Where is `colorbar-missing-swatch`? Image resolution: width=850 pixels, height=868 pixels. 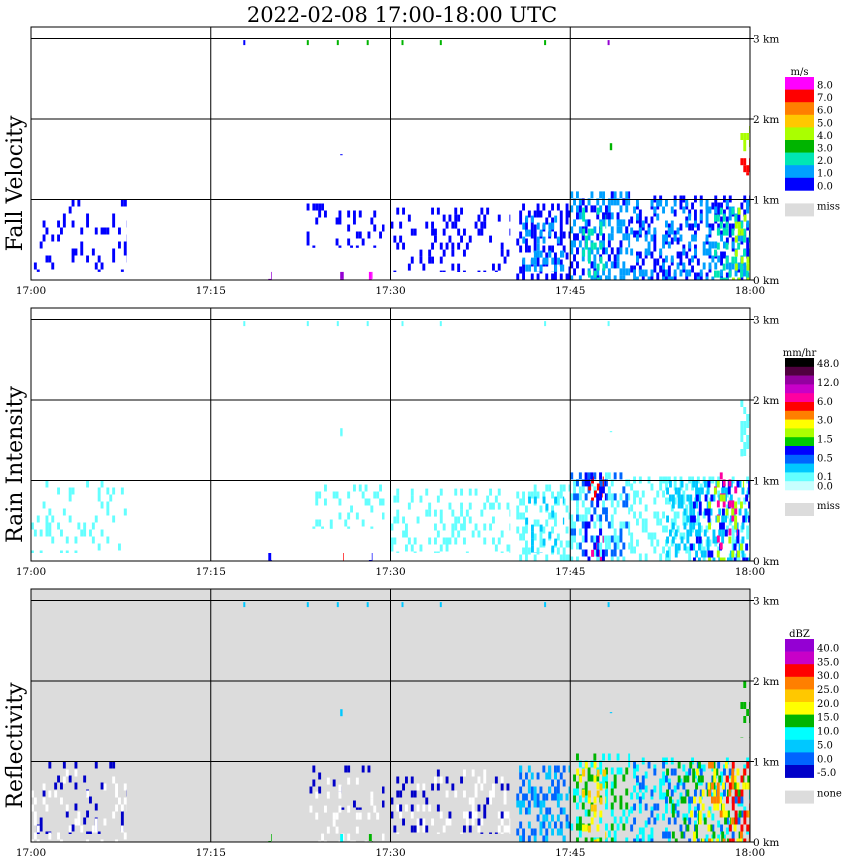
colorbar-missing-swatch is located at coordinates (799, 210).